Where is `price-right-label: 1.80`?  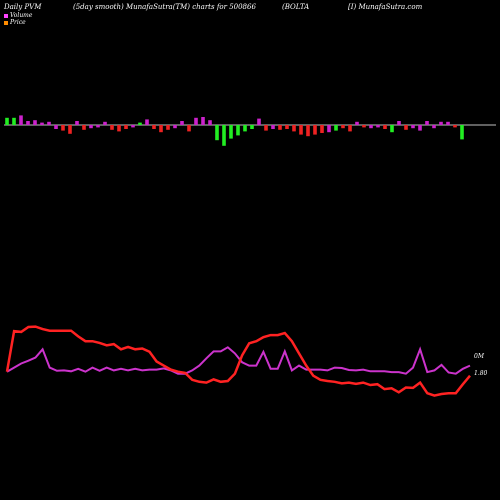
price-right-label: 1.80 is located at coordinates (481, 373).